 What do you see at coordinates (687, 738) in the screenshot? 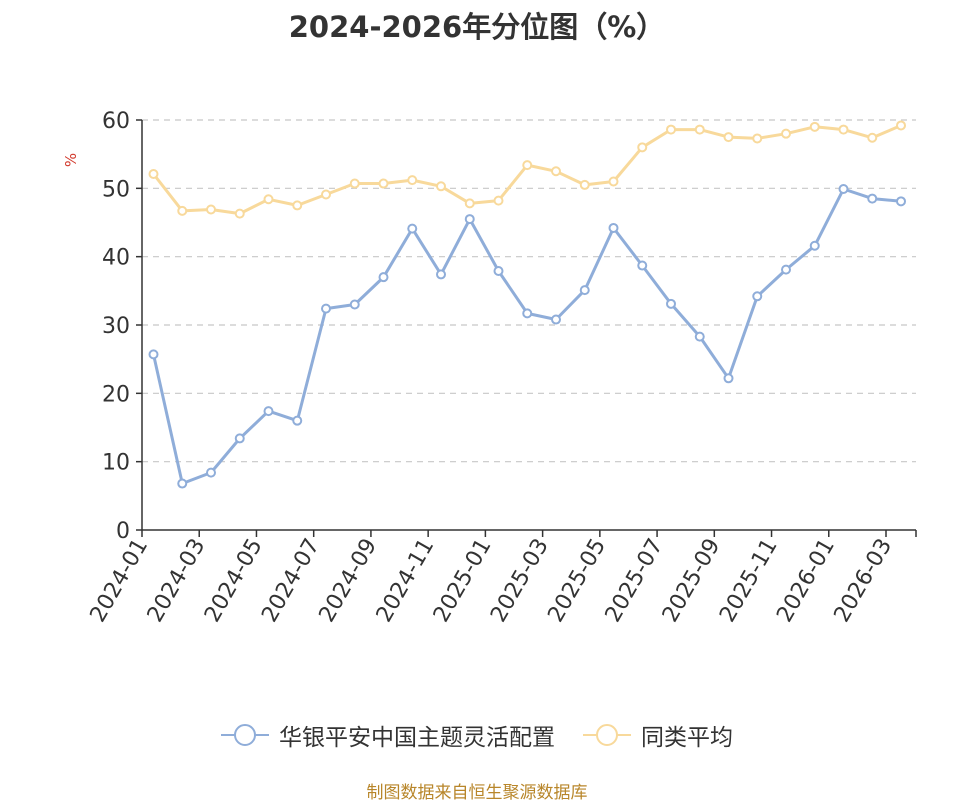
I see `legend-peer-label: 同类平均` at bounding box center [687, 738].